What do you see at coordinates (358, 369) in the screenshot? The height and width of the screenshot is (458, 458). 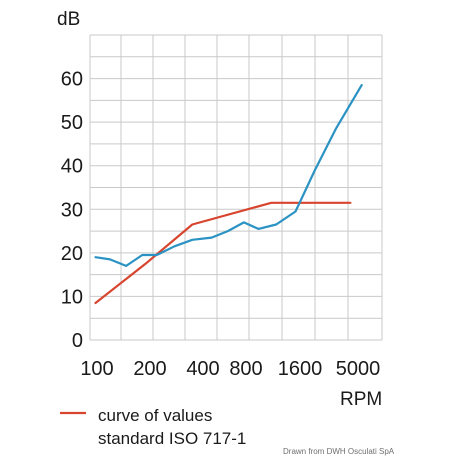 I see `x-tick-label: 5000` at bounding box center [358, 369].